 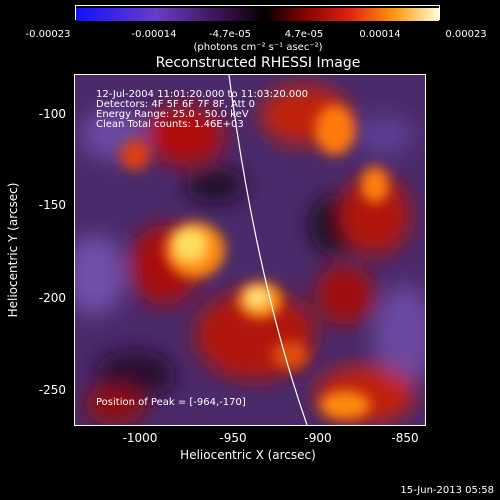 What do you see at coordinates (258, 63) in the screenshot?
I see `plot-title: Reconstructed RHESSI Image` at bounding box center [258, 63].